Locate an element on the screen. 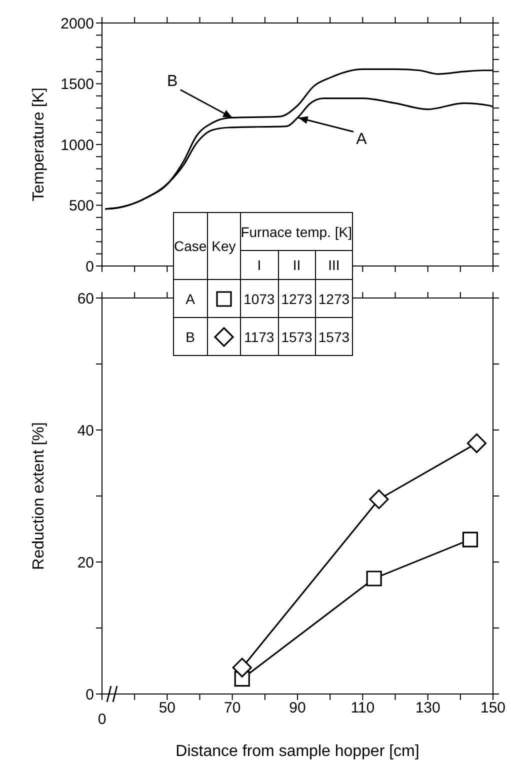  x-axis-title: Distance from sample hopper [cm] is located at coordinates (298, 751).